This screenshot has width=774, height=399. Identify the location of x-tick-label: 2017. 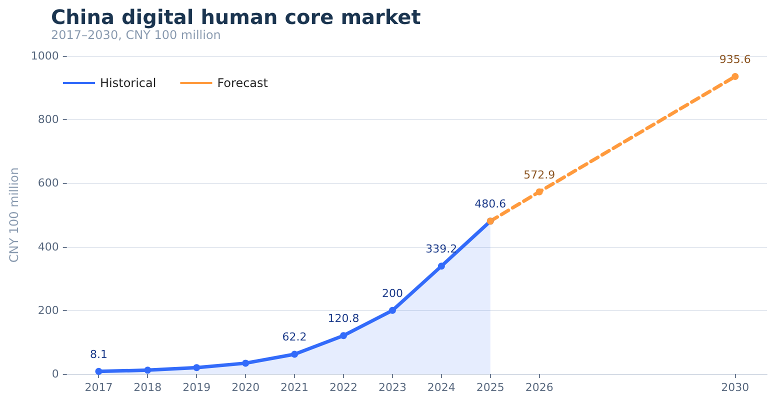
(98, 387).